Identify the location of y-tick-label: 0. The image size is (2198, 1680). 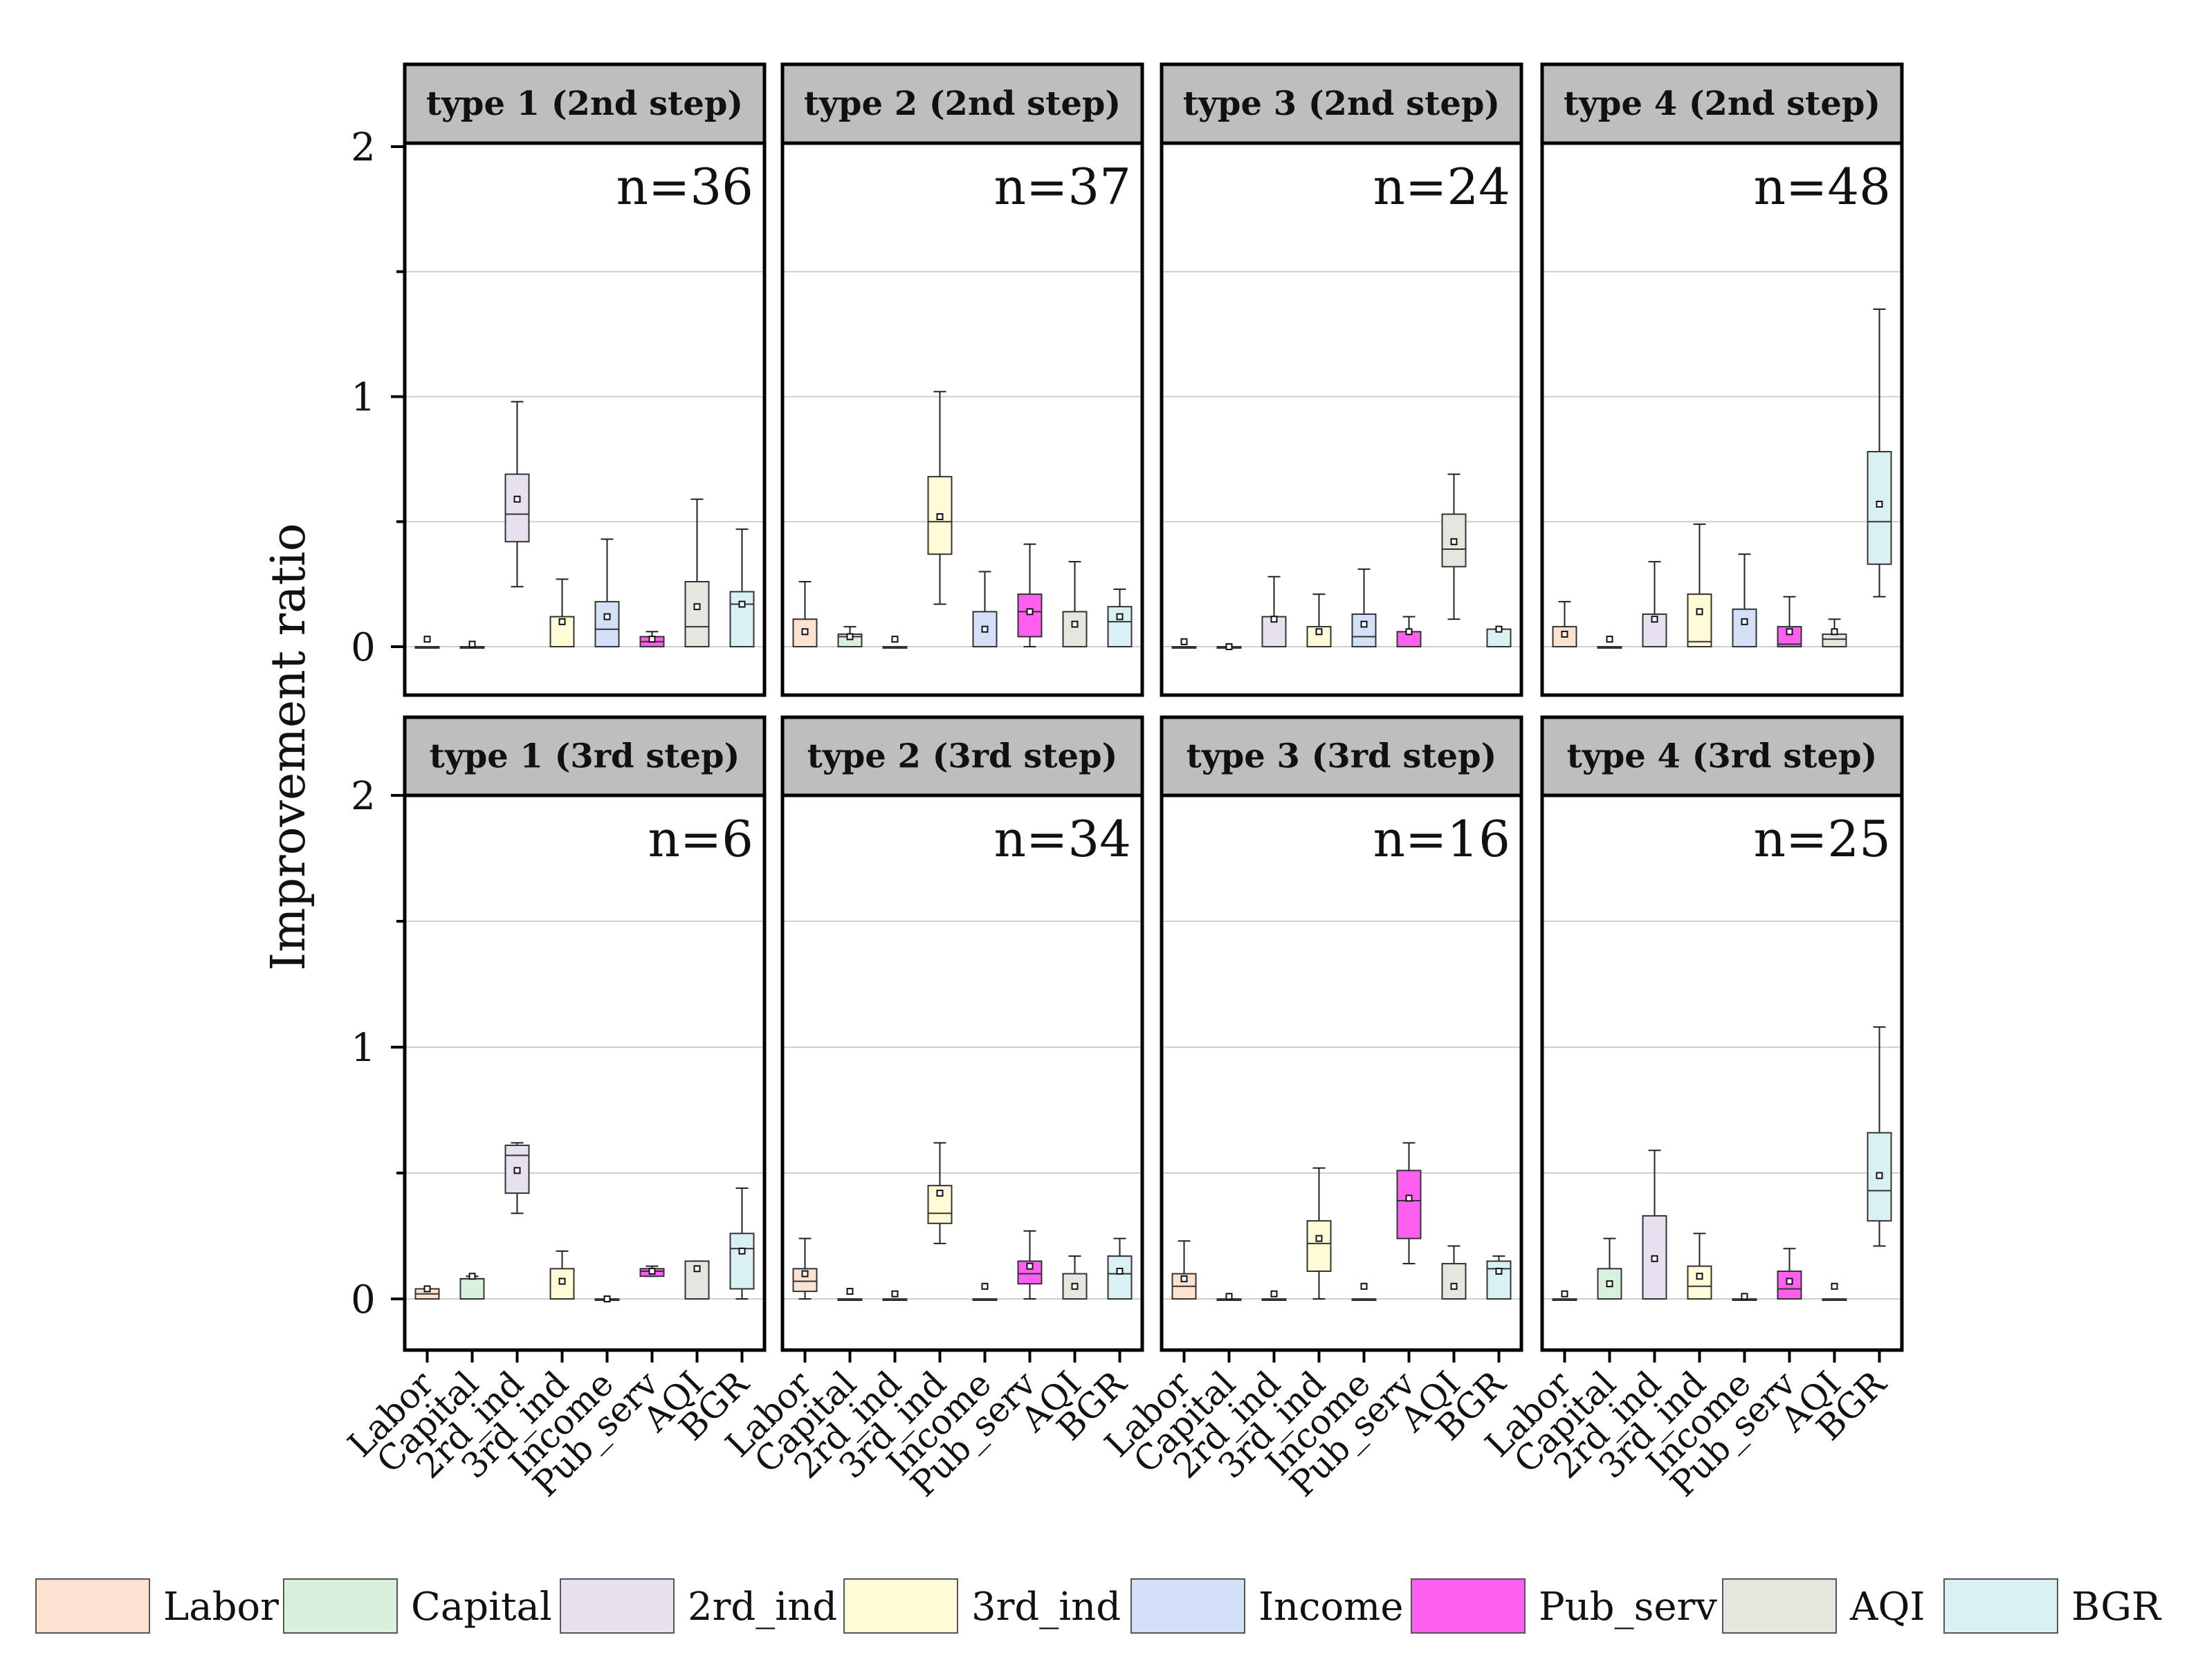
(363, 647).